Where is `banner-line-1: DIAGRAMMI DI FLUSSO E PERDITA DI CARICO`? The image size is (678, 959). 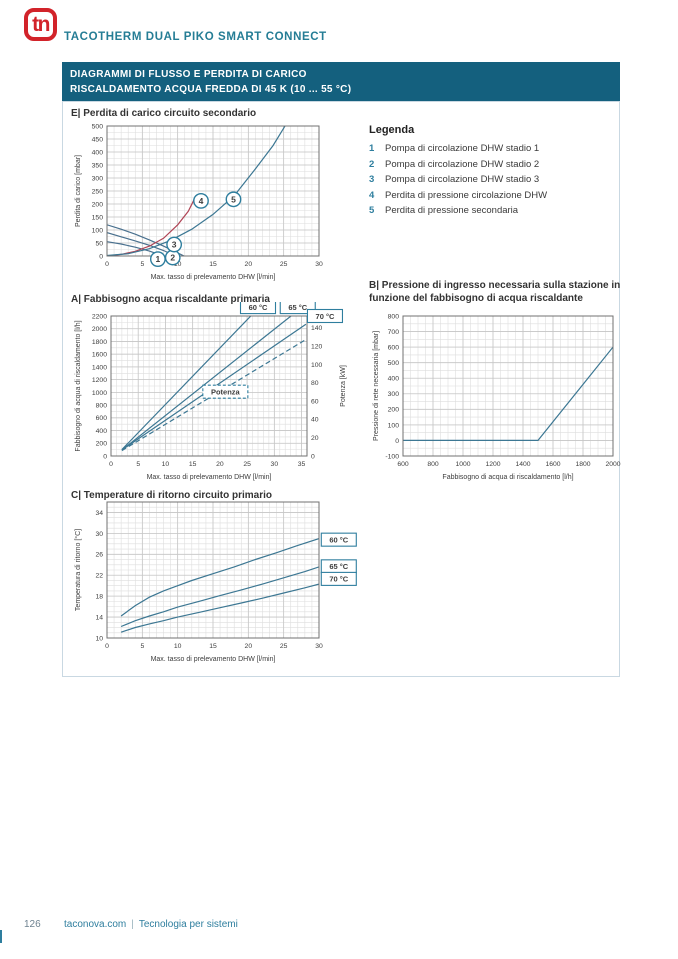
banner-line-1: DIAGRAMMI DI FLUSSO E PERDITA DI CARICO is located at coordinates (188, 74).